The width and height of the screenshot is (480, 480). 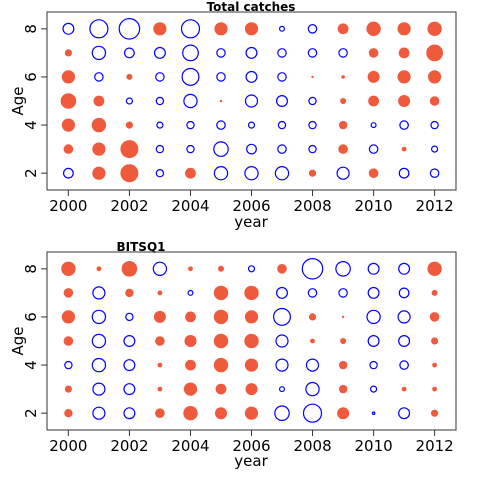 I want to click on x-axis-label: year, so click(x=251, y=222).